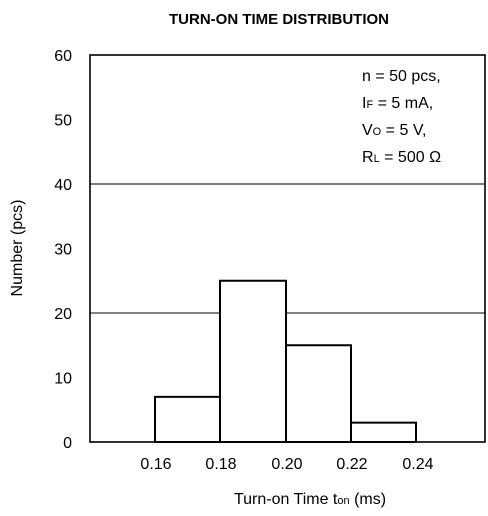 The height and width of the screenshot is (516, 488). I want to click on annotation-line-3: VO = 5 V,, so click(394, 130).